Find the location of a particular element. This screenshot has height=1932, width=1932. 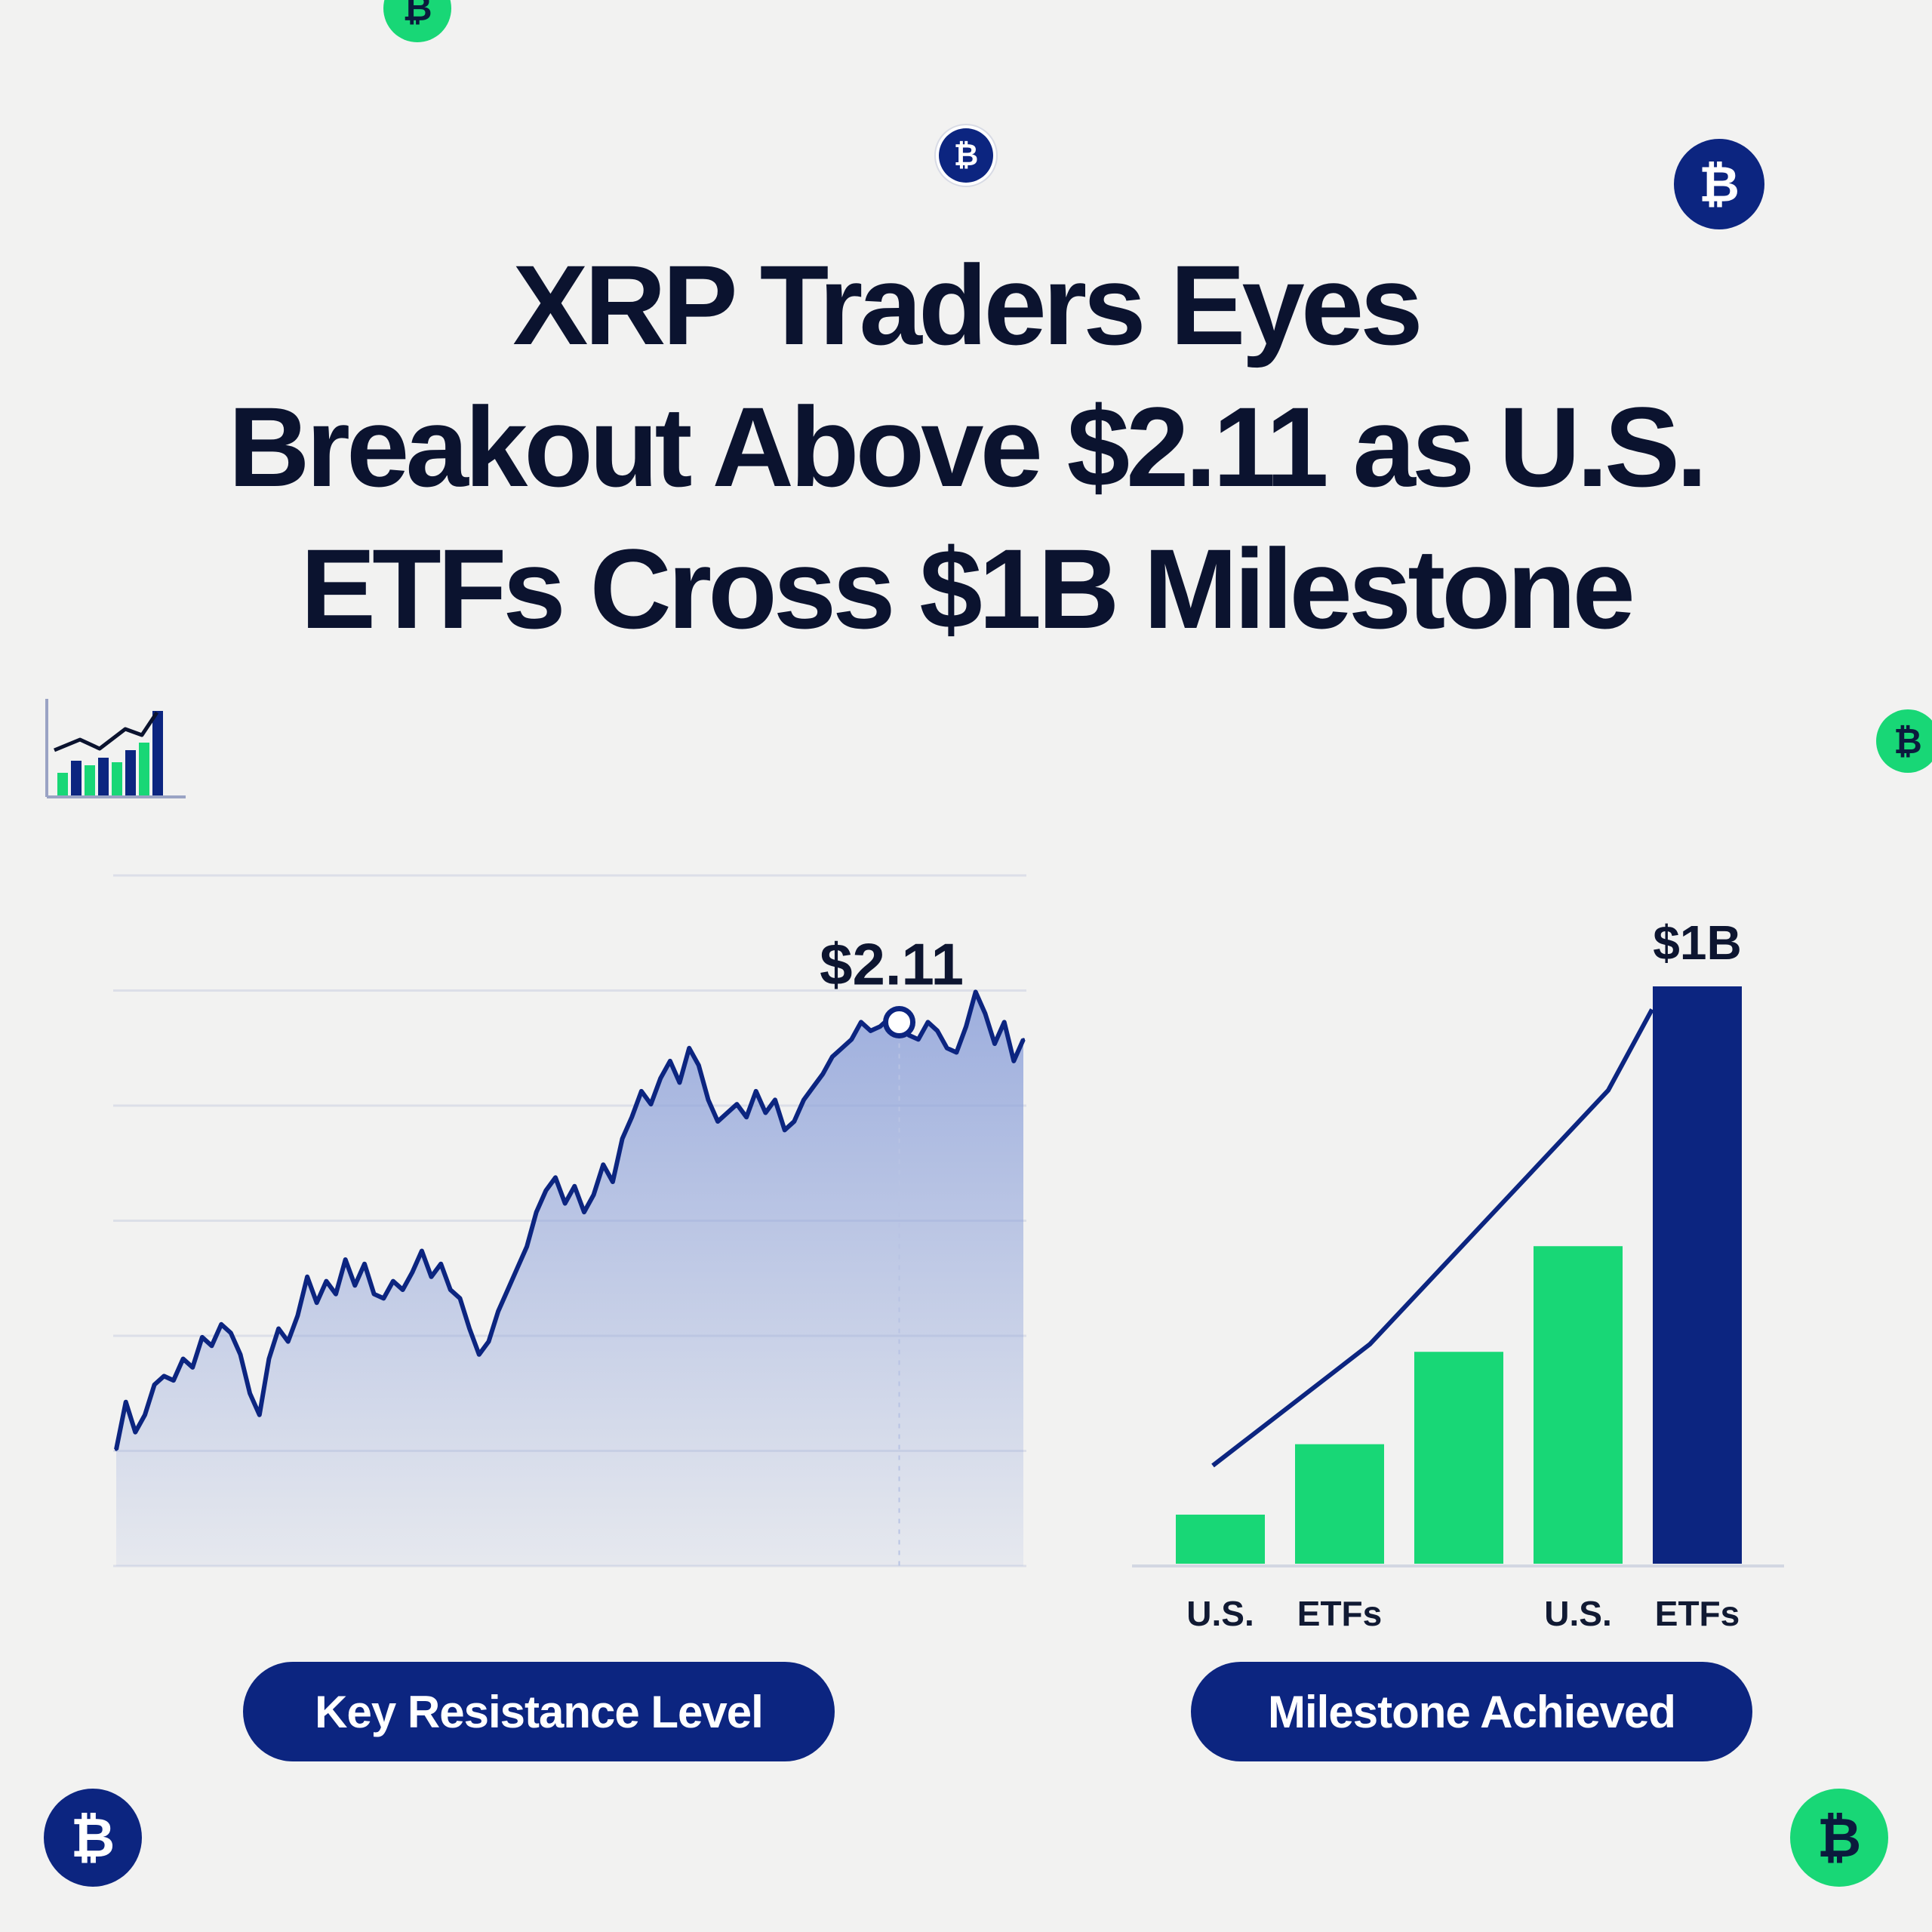

resistance-label: $2.11 is located at coordinates (892, 964).